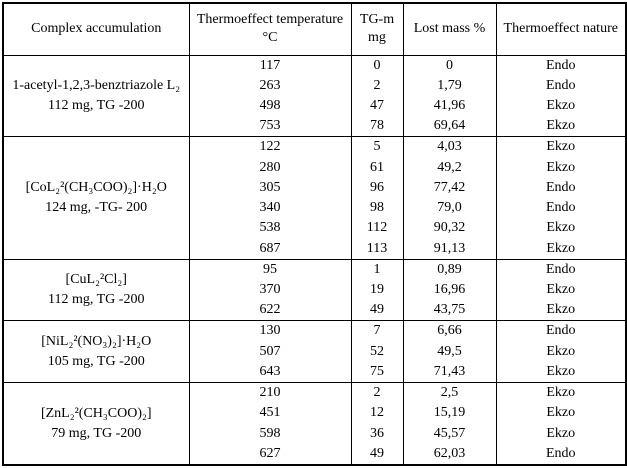 This screenshot has width=627, height=468. Describe the element at coordinates (449, 106) in the screenshot. I see `mass-cell: 41,96` at that location.